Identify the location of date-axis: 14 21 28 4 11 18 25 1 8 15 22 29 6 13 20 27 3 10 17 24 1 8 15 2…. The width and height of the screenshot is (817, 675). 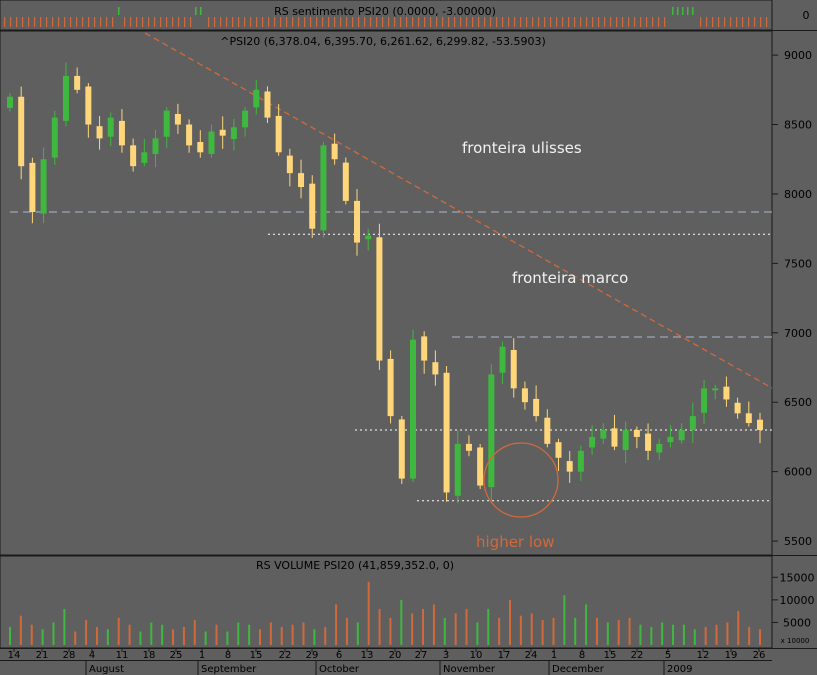
(386, 654).